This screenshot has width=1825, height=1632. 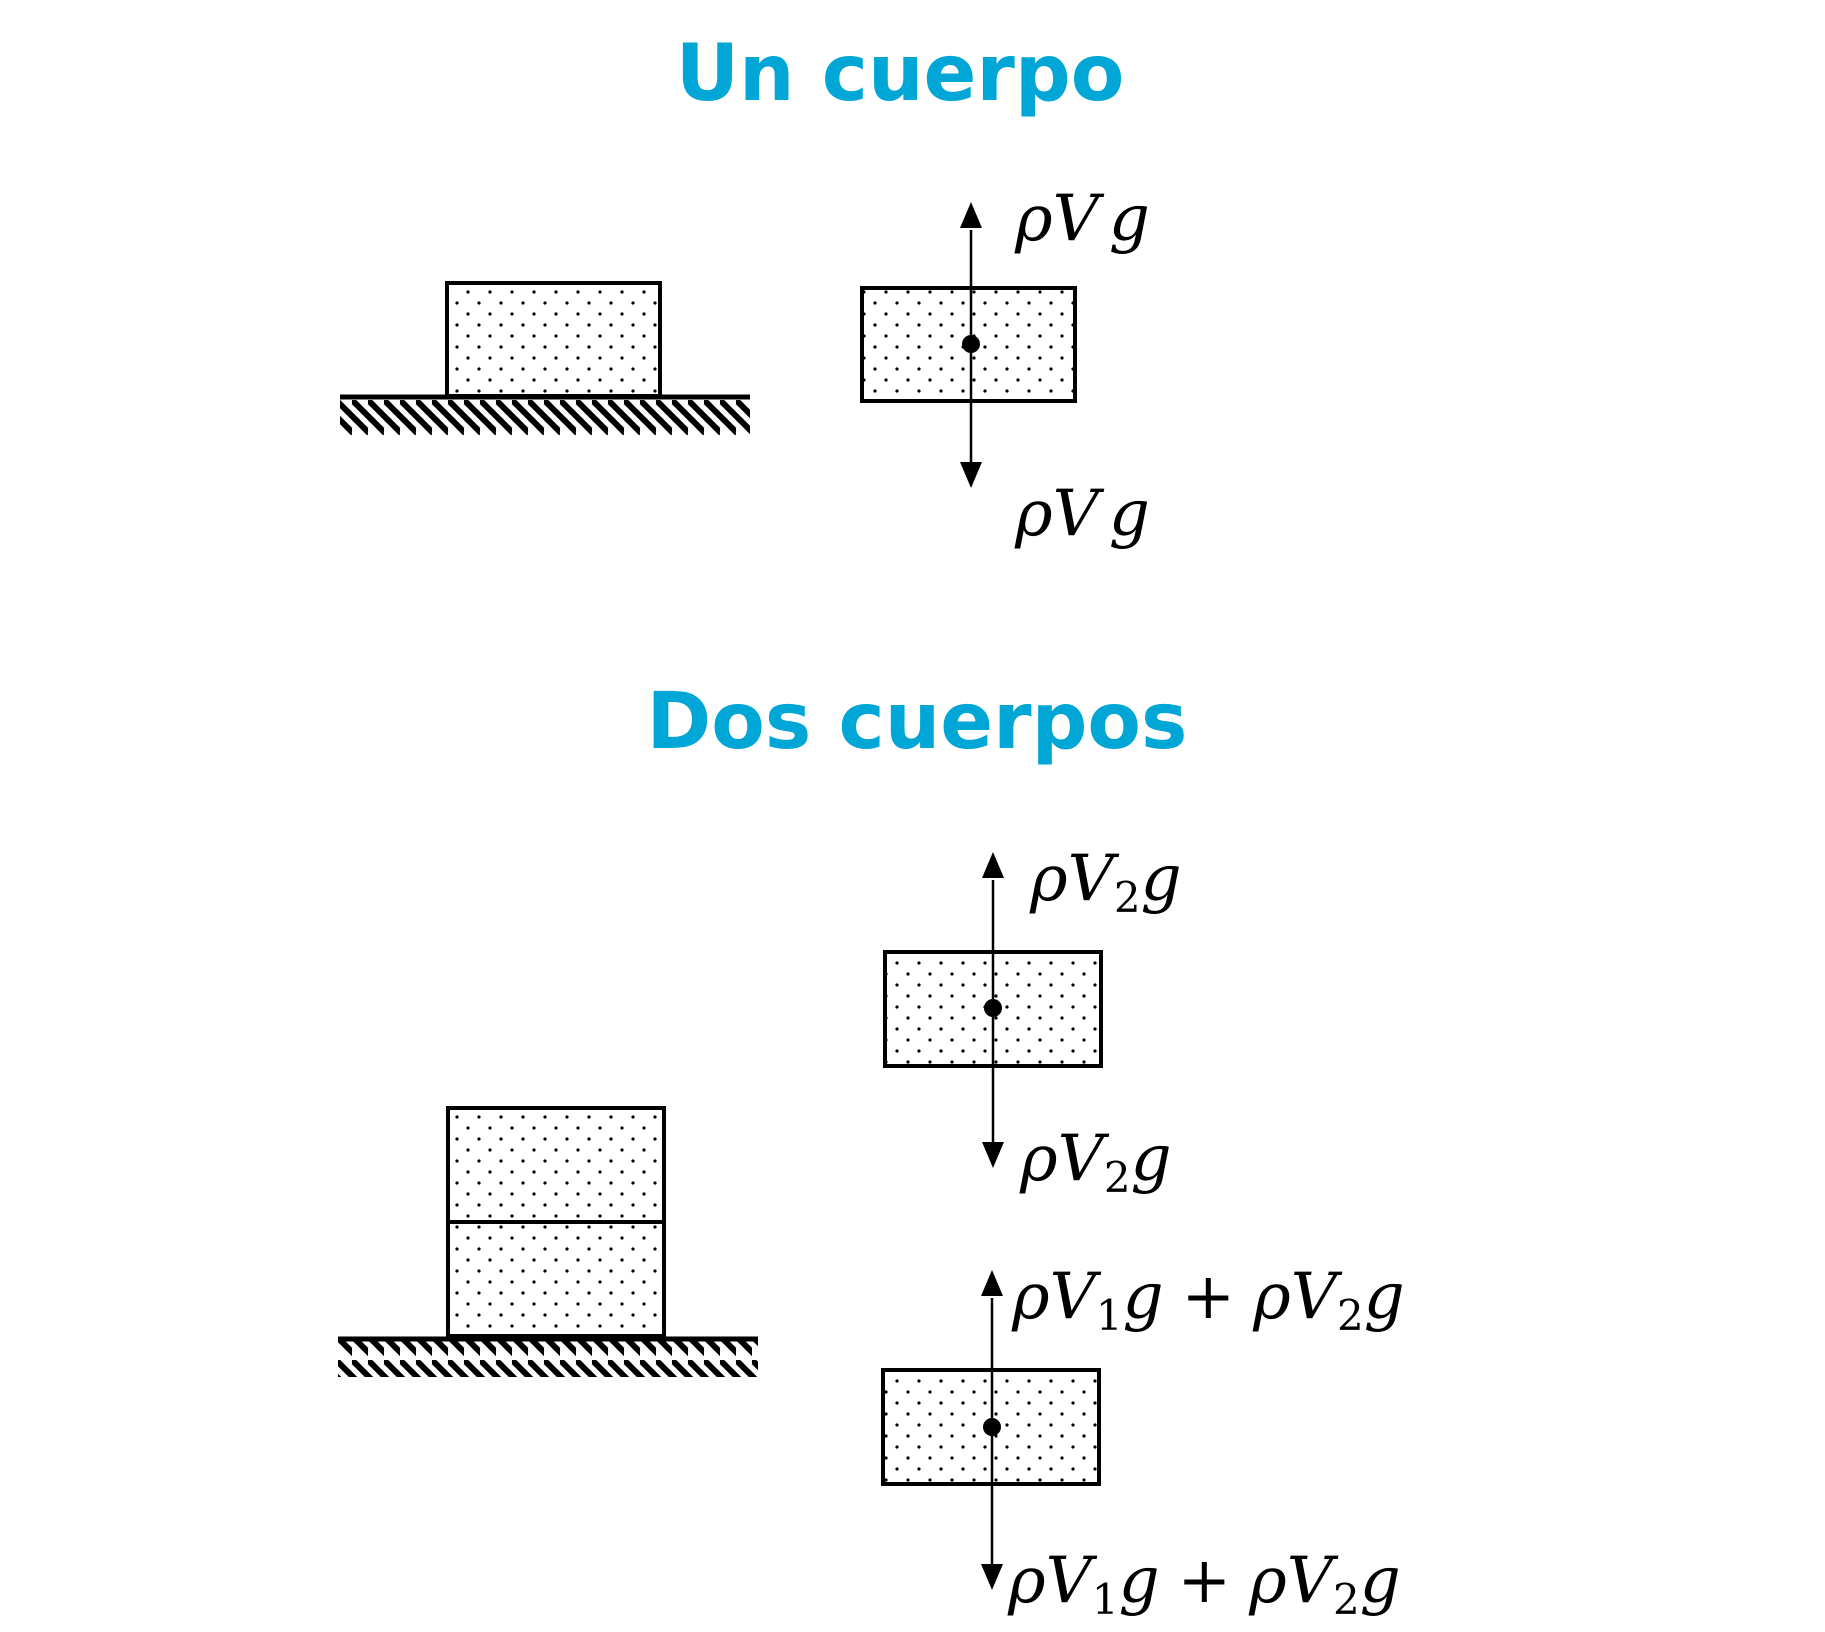 I want to click on force-down-label-one: ρV g, so click(x=1082, y=514).